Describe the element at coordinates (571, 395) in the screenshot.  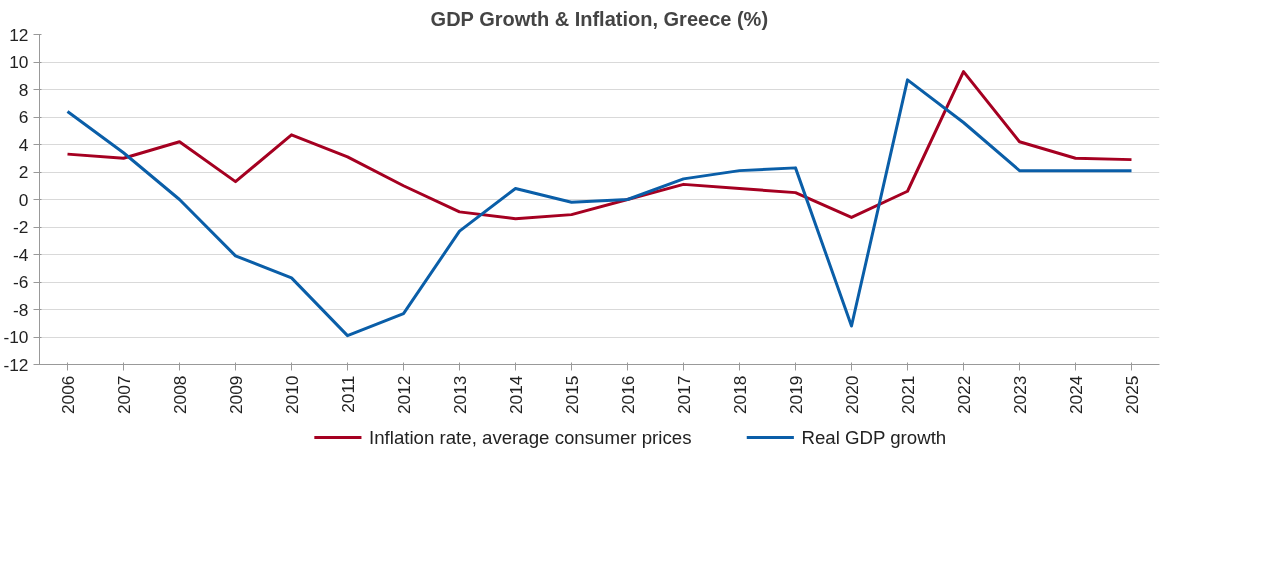
I see `x-tick-label: 2015` at that location.